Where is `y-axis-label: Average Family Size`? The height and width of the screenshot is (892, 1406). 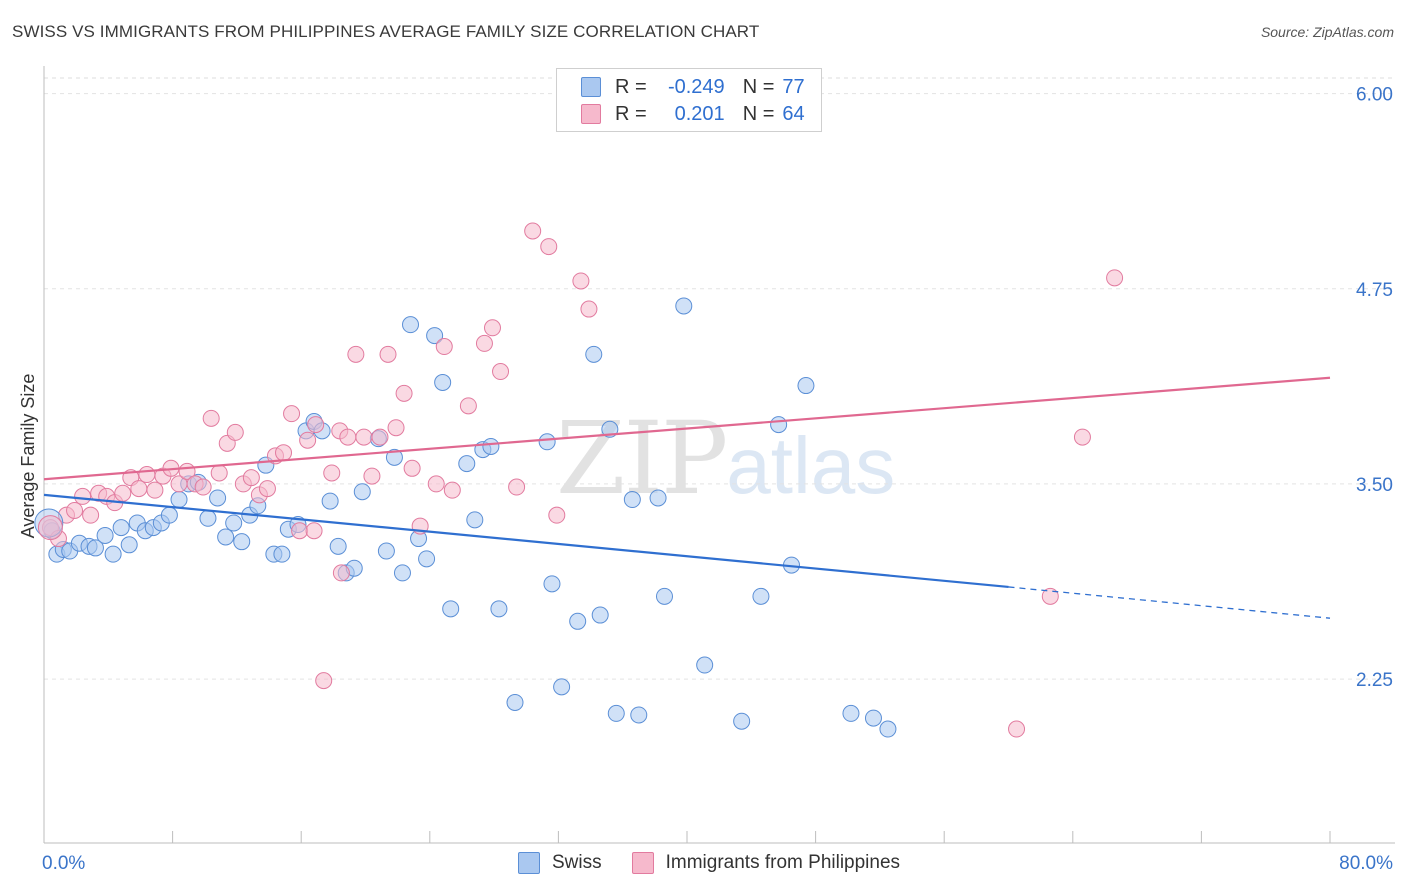 y-axis-label: Average Family Size is located at coordinates (28, 456).